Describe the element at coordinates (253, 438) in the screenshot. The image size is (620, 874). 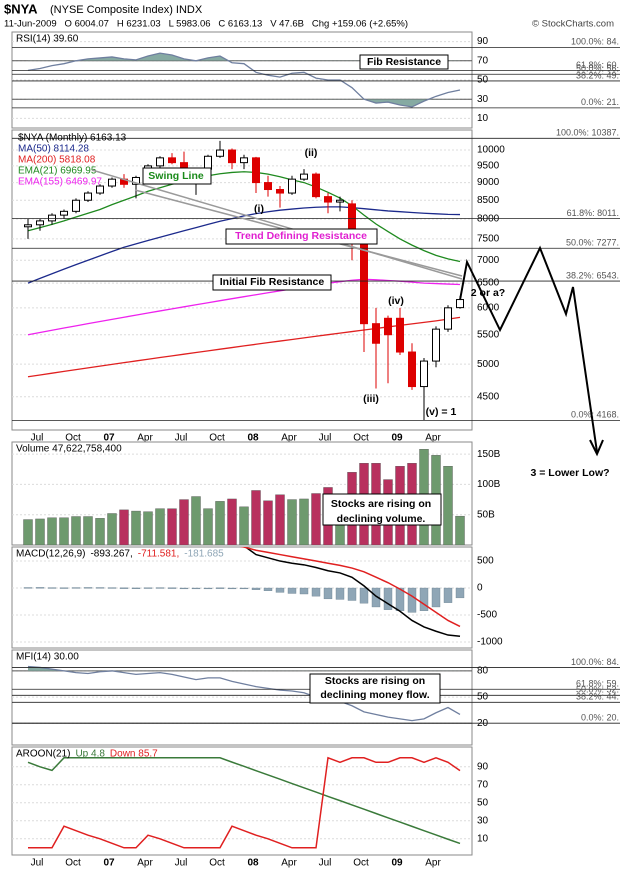
I see `x-tick-label: 08` at that location.